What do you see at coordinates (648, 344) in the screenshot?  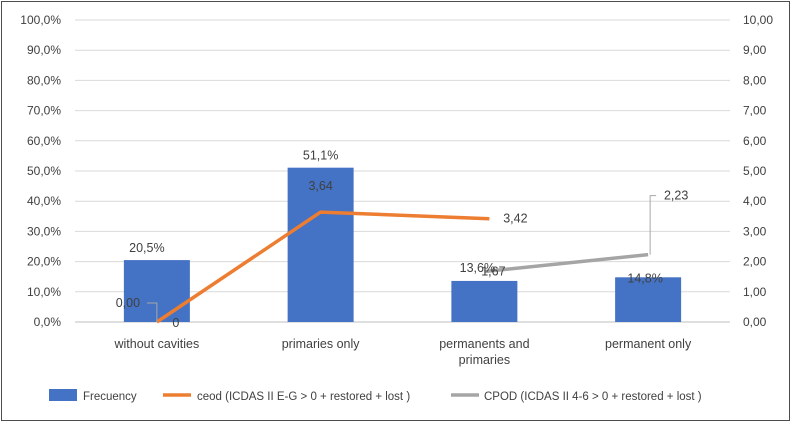 I see `category-label: permanent only` at bounding box center [648, 344].